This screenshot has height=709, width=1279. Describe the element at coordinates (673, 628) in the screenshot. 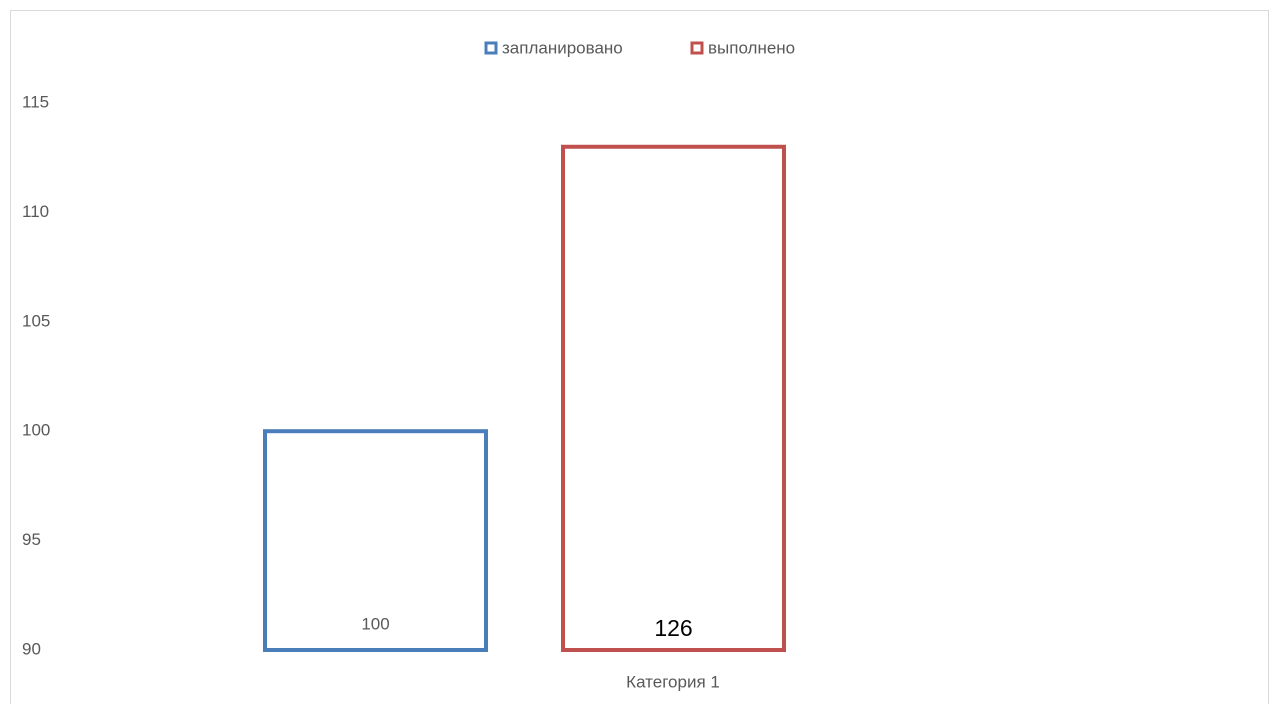

I see `annotation: 126` at that location.